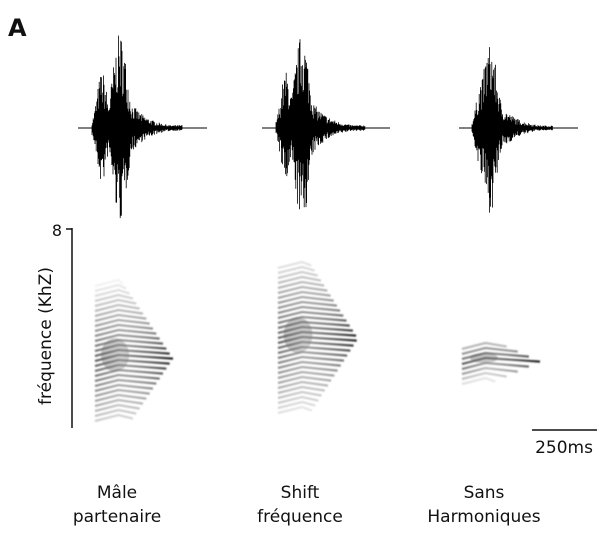  I want to click on y-tick-label: 8, so click(57, 230).